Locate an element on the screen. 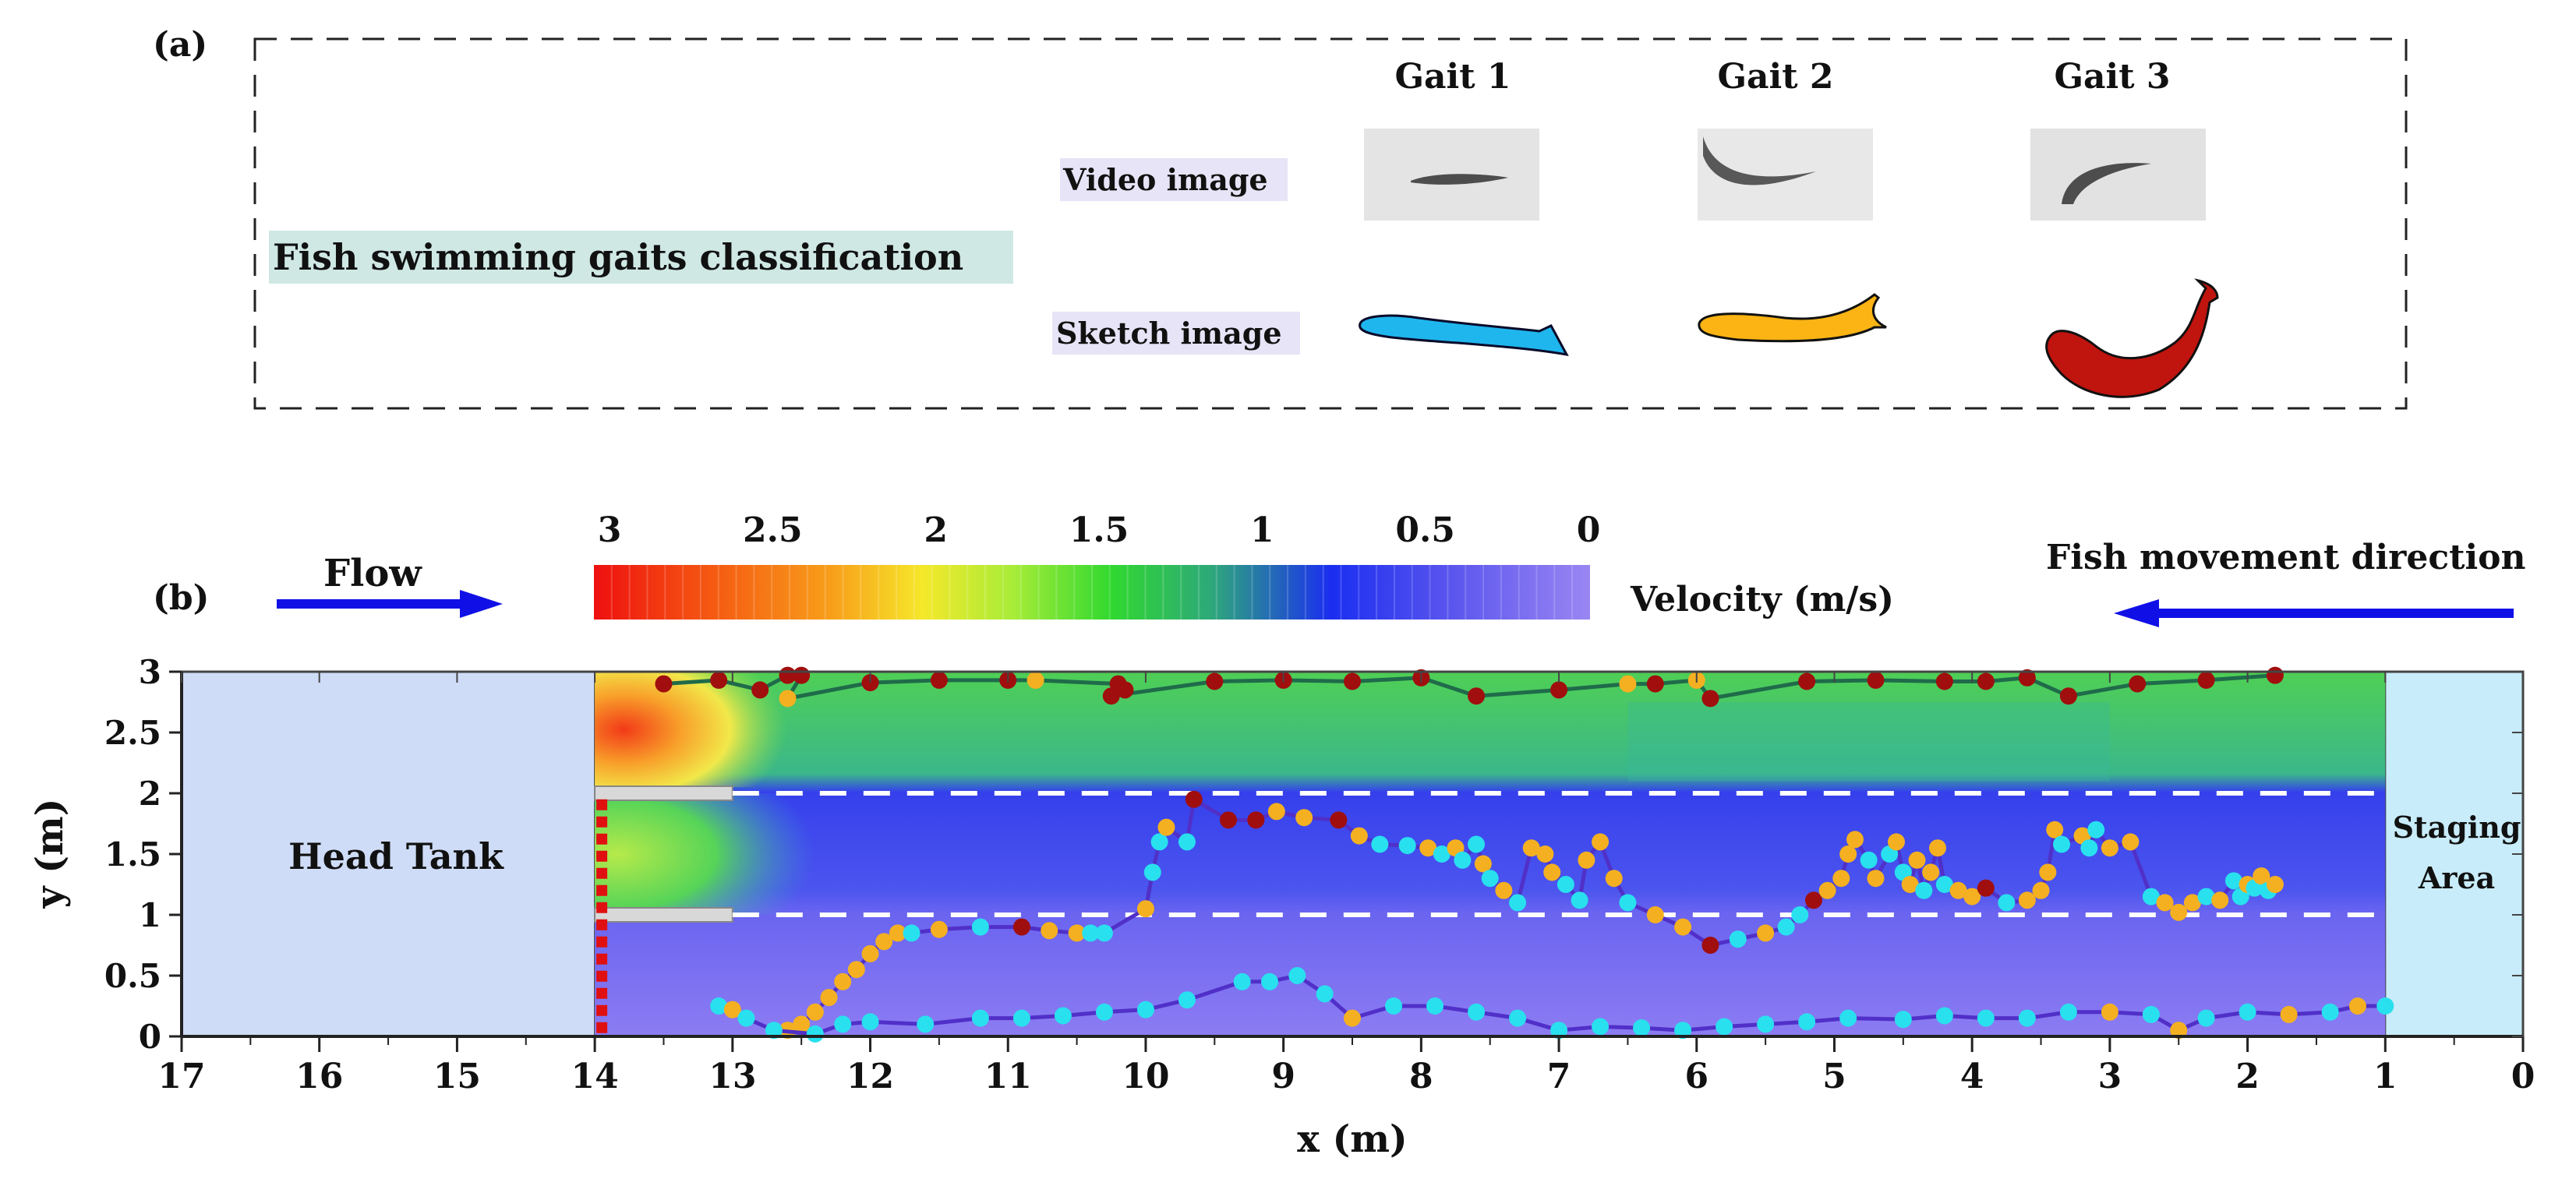 Image resolution: width=2576 pixels, height=1179 pixels. x-tick-label: 3 is located at coordinates (2110, 1076).